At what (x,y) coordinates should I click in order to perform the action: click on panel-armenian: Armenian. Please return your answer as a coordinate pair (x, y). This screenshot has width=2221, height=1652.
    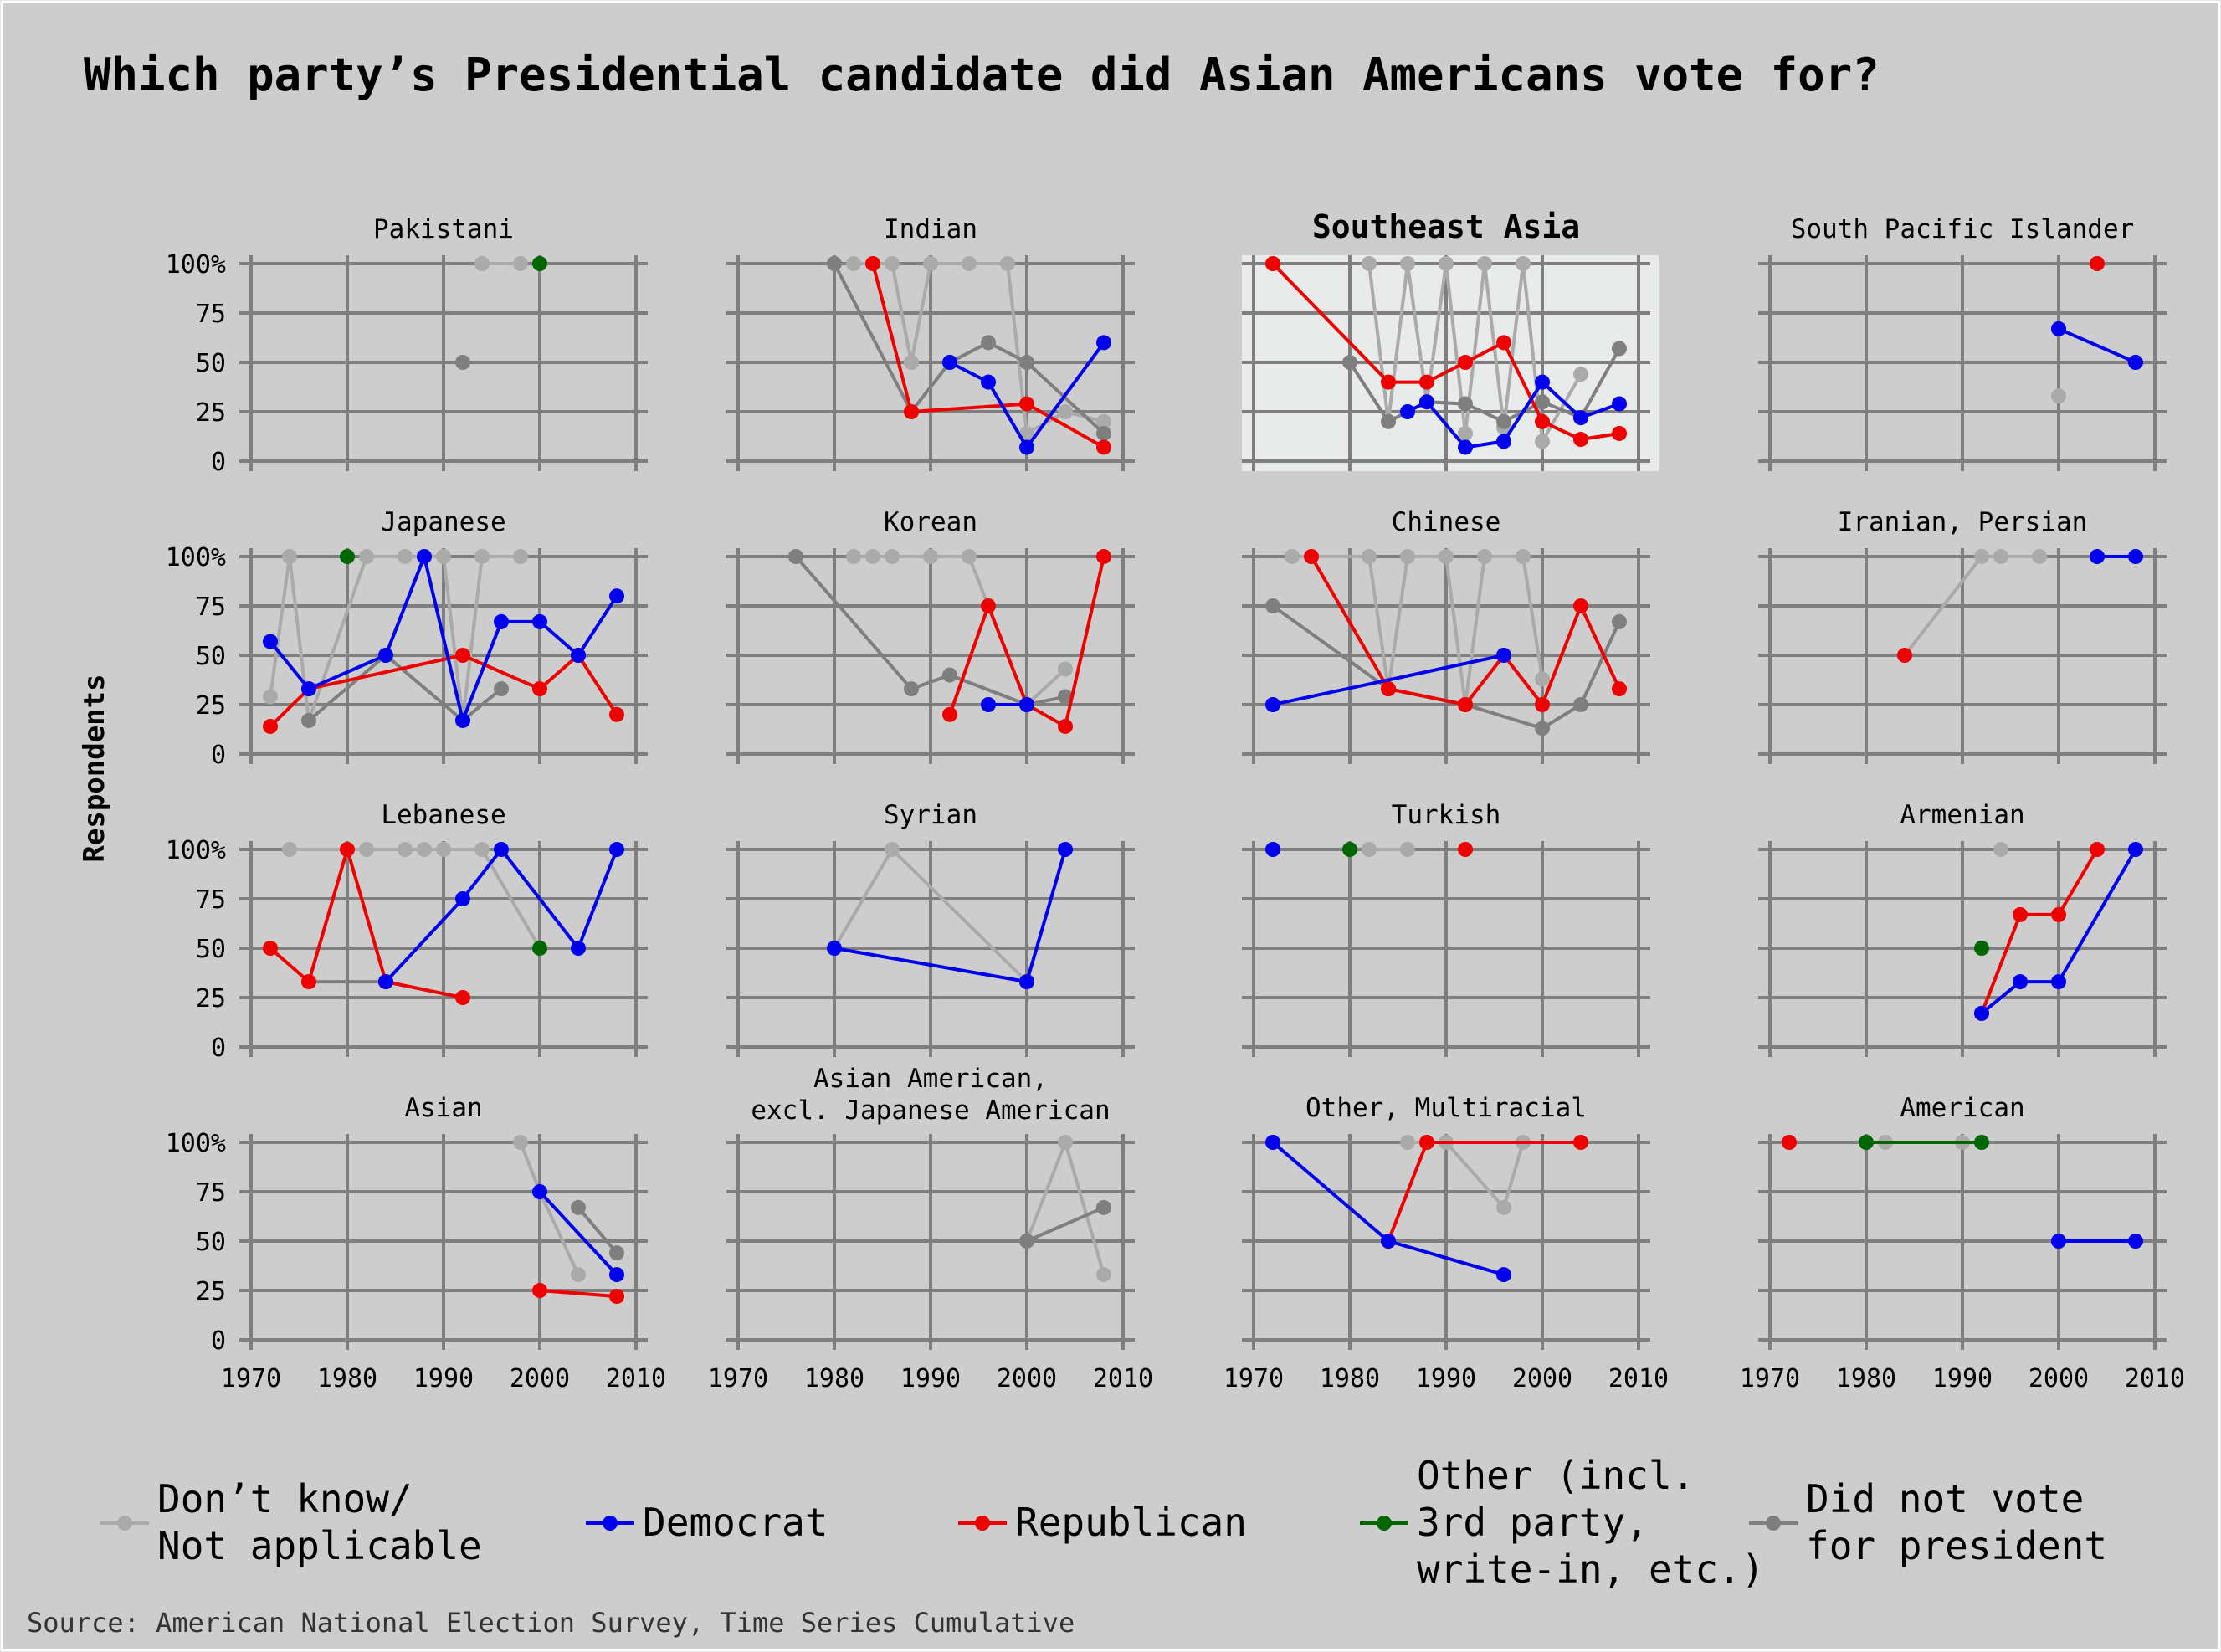
    Looking at the image, I should click on (1962, 928).